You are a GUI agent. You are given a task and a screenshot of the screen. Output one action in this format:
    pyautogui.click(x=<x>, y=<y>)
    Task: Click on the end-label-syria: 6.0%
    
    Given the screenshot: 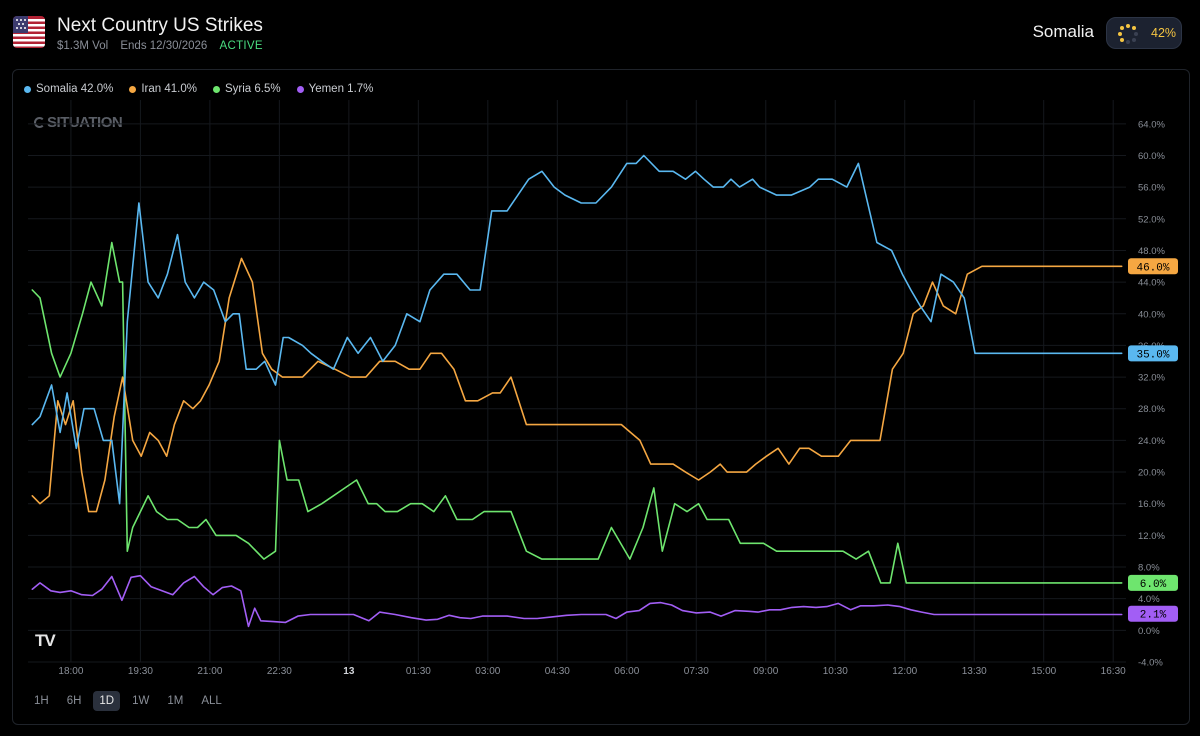 What is the action you would take?
    pyautogui.click(x=1153, y=585)
    